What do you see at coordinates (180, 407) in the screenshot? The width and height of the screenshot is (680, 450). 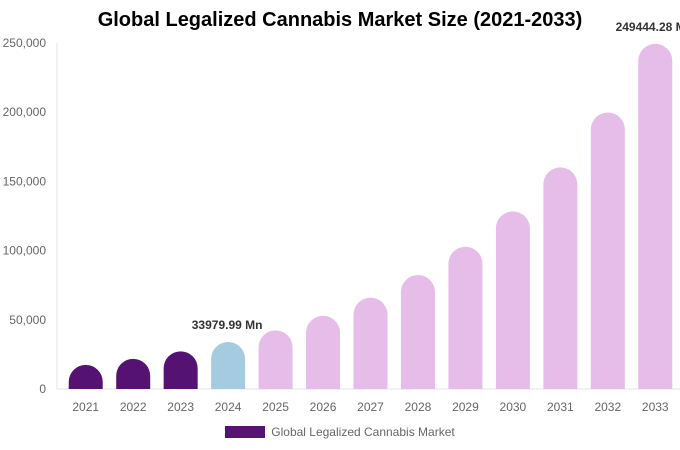 I see `x-tick-label: 2023` at bounding box center [180, 407].